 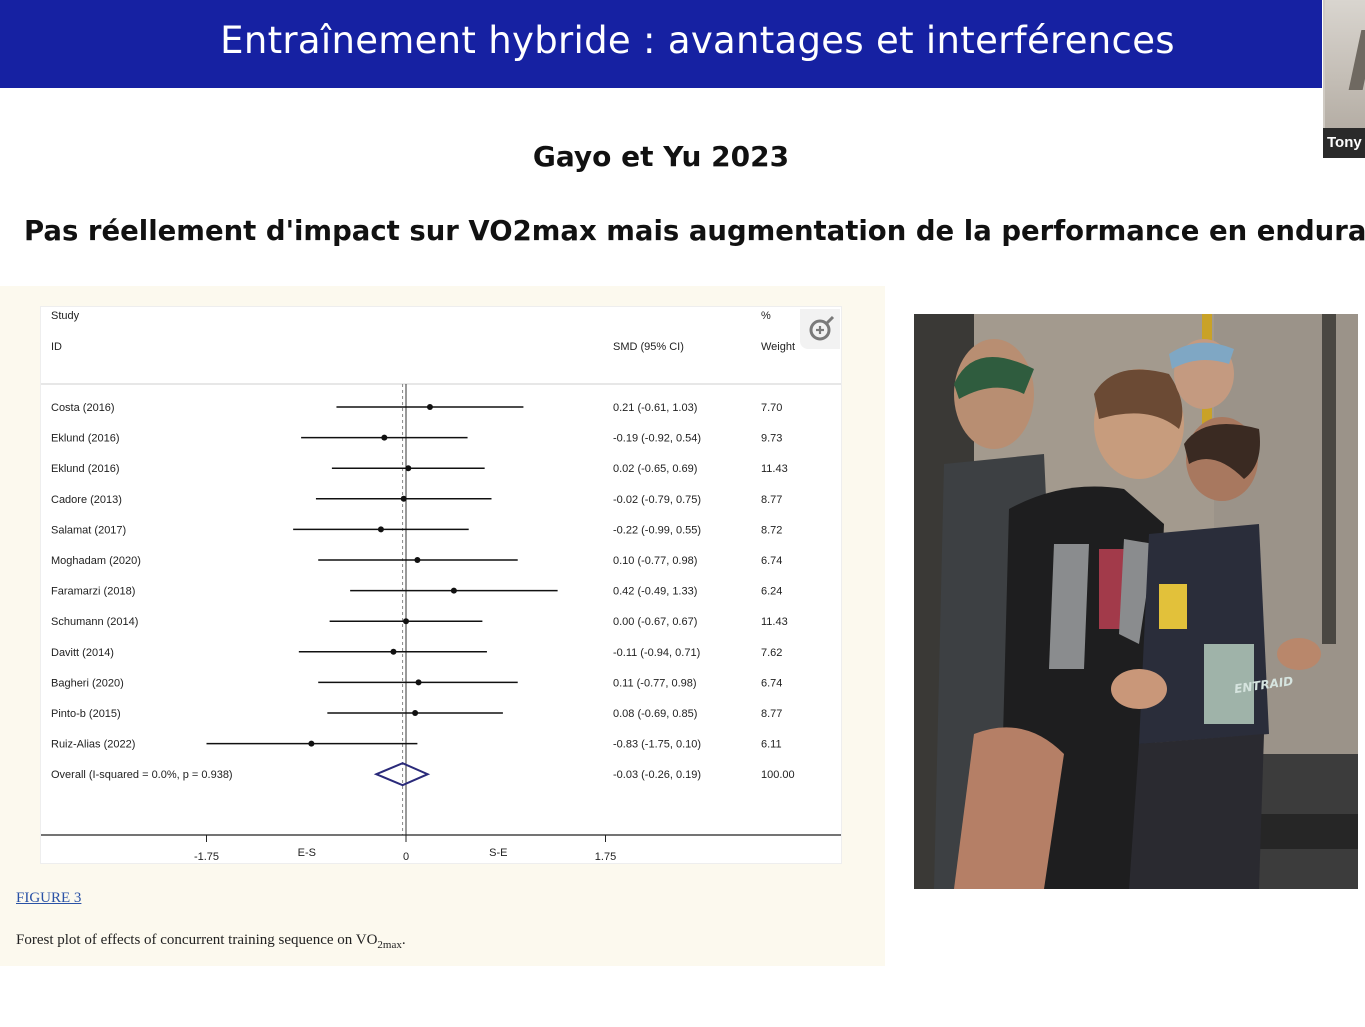 I want to click on smd-ci-value: -0.22 (-0.99, 0.55), so click(x=657, y=530).